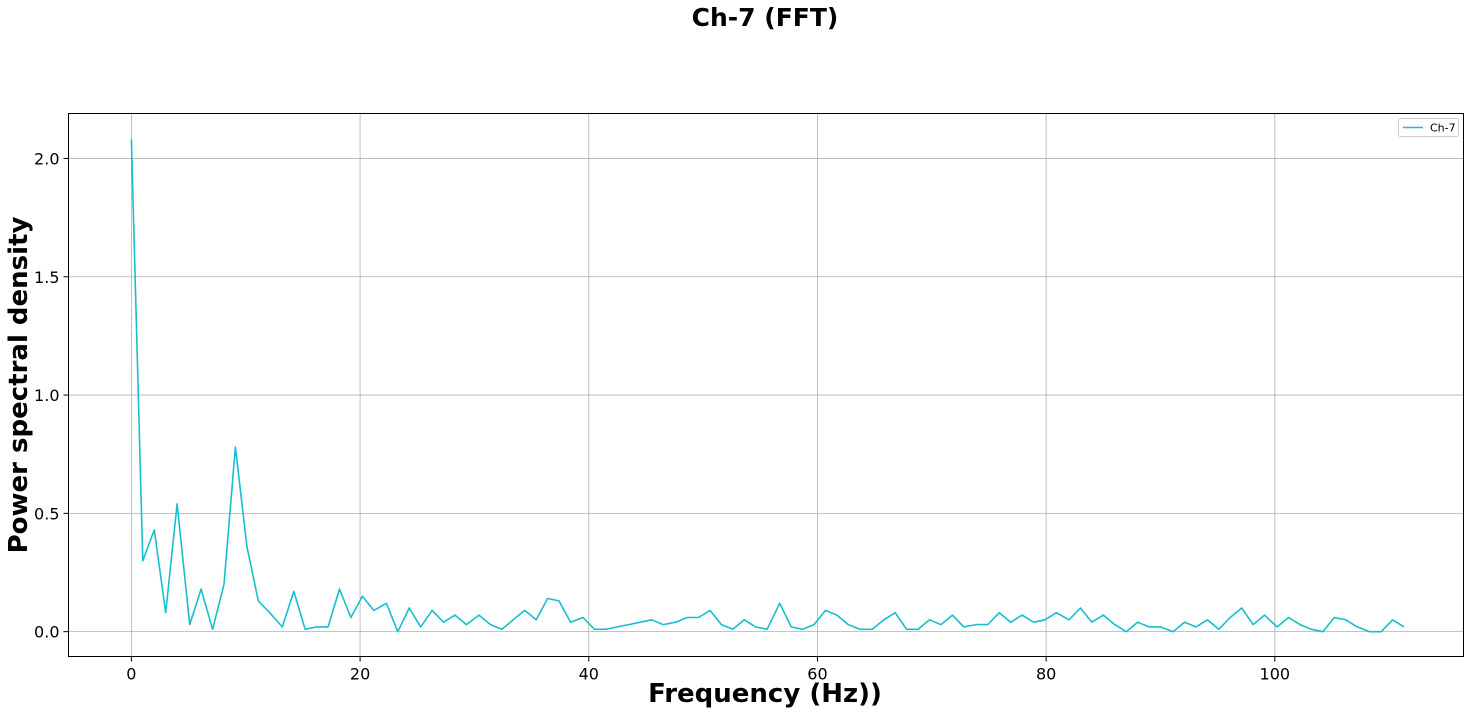 Image resolution: width=1473 pixels, height=714 pixels. I want to click on legend-label-ch7: Ch-7, so click(1443, 128).